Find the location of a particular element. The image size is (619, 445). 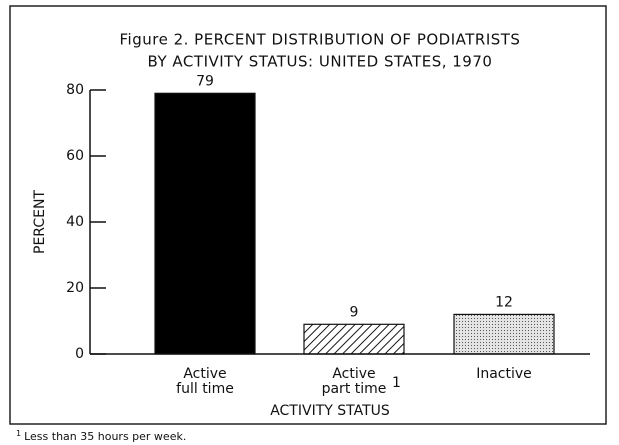

x-tick-label: Inactive is located at coordinates (504, 374).